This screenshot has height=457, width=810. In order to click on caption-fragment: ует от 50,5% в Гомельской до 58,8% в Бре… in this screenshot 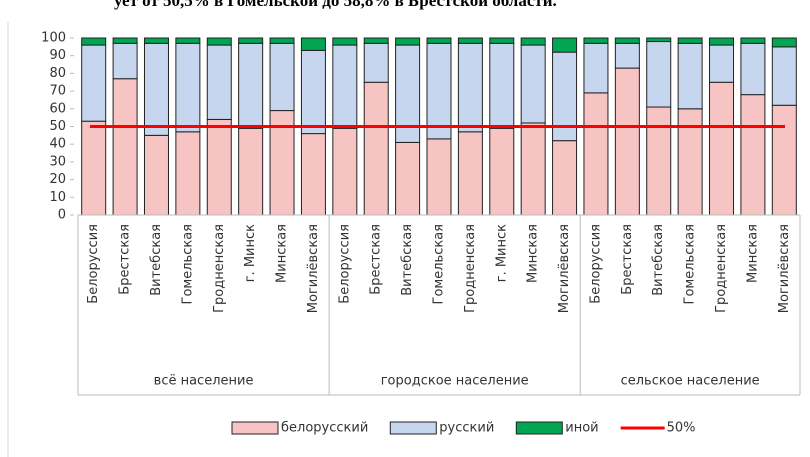, I will do `click(335, 5)`.